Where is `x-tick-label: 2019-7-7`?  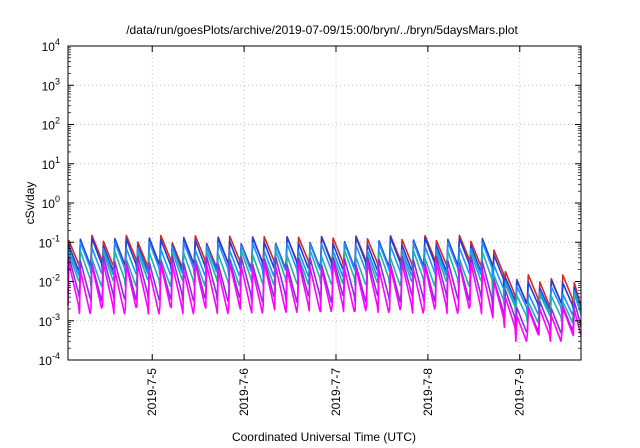 x-tick-label: 2019-7-7 is located at coordinates (336, 392).